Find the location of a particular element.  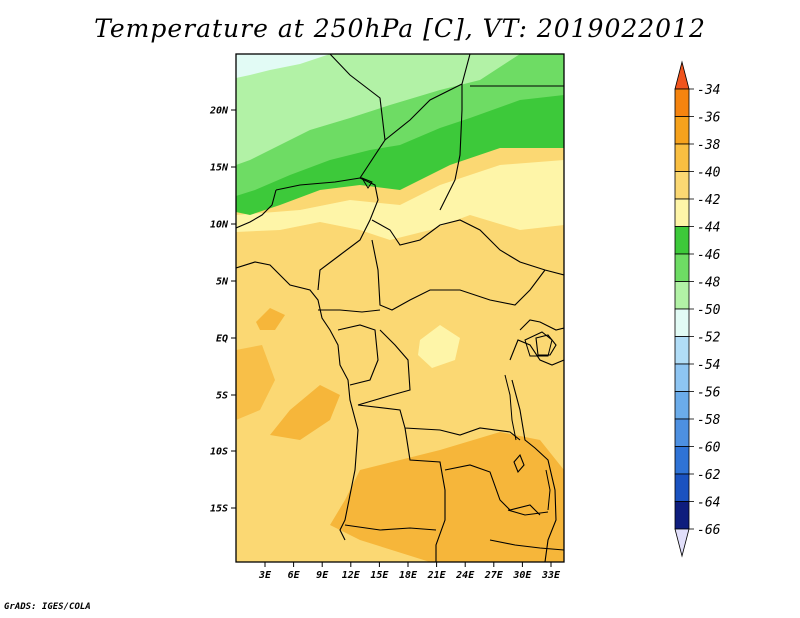

colorbar-label: -42 is located at coordinates (709, 200).